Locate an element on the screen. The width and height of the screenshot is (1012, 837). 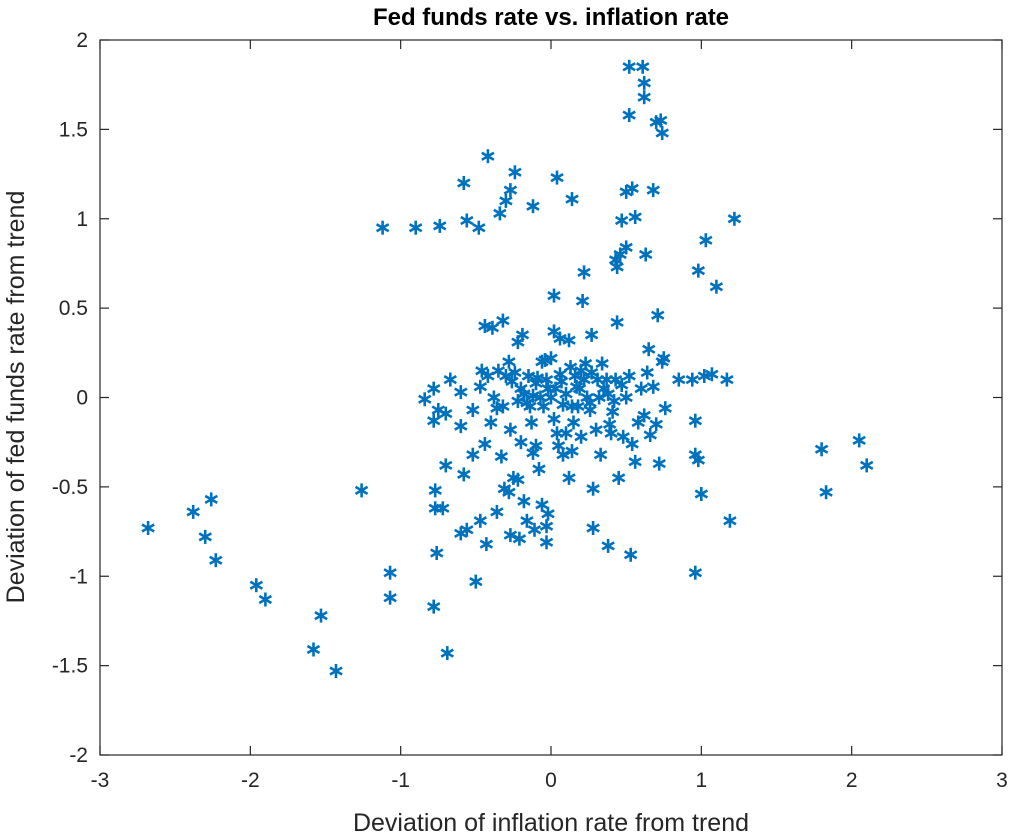
y-tick-label: -0.5 is located at coordinates (70, 487).